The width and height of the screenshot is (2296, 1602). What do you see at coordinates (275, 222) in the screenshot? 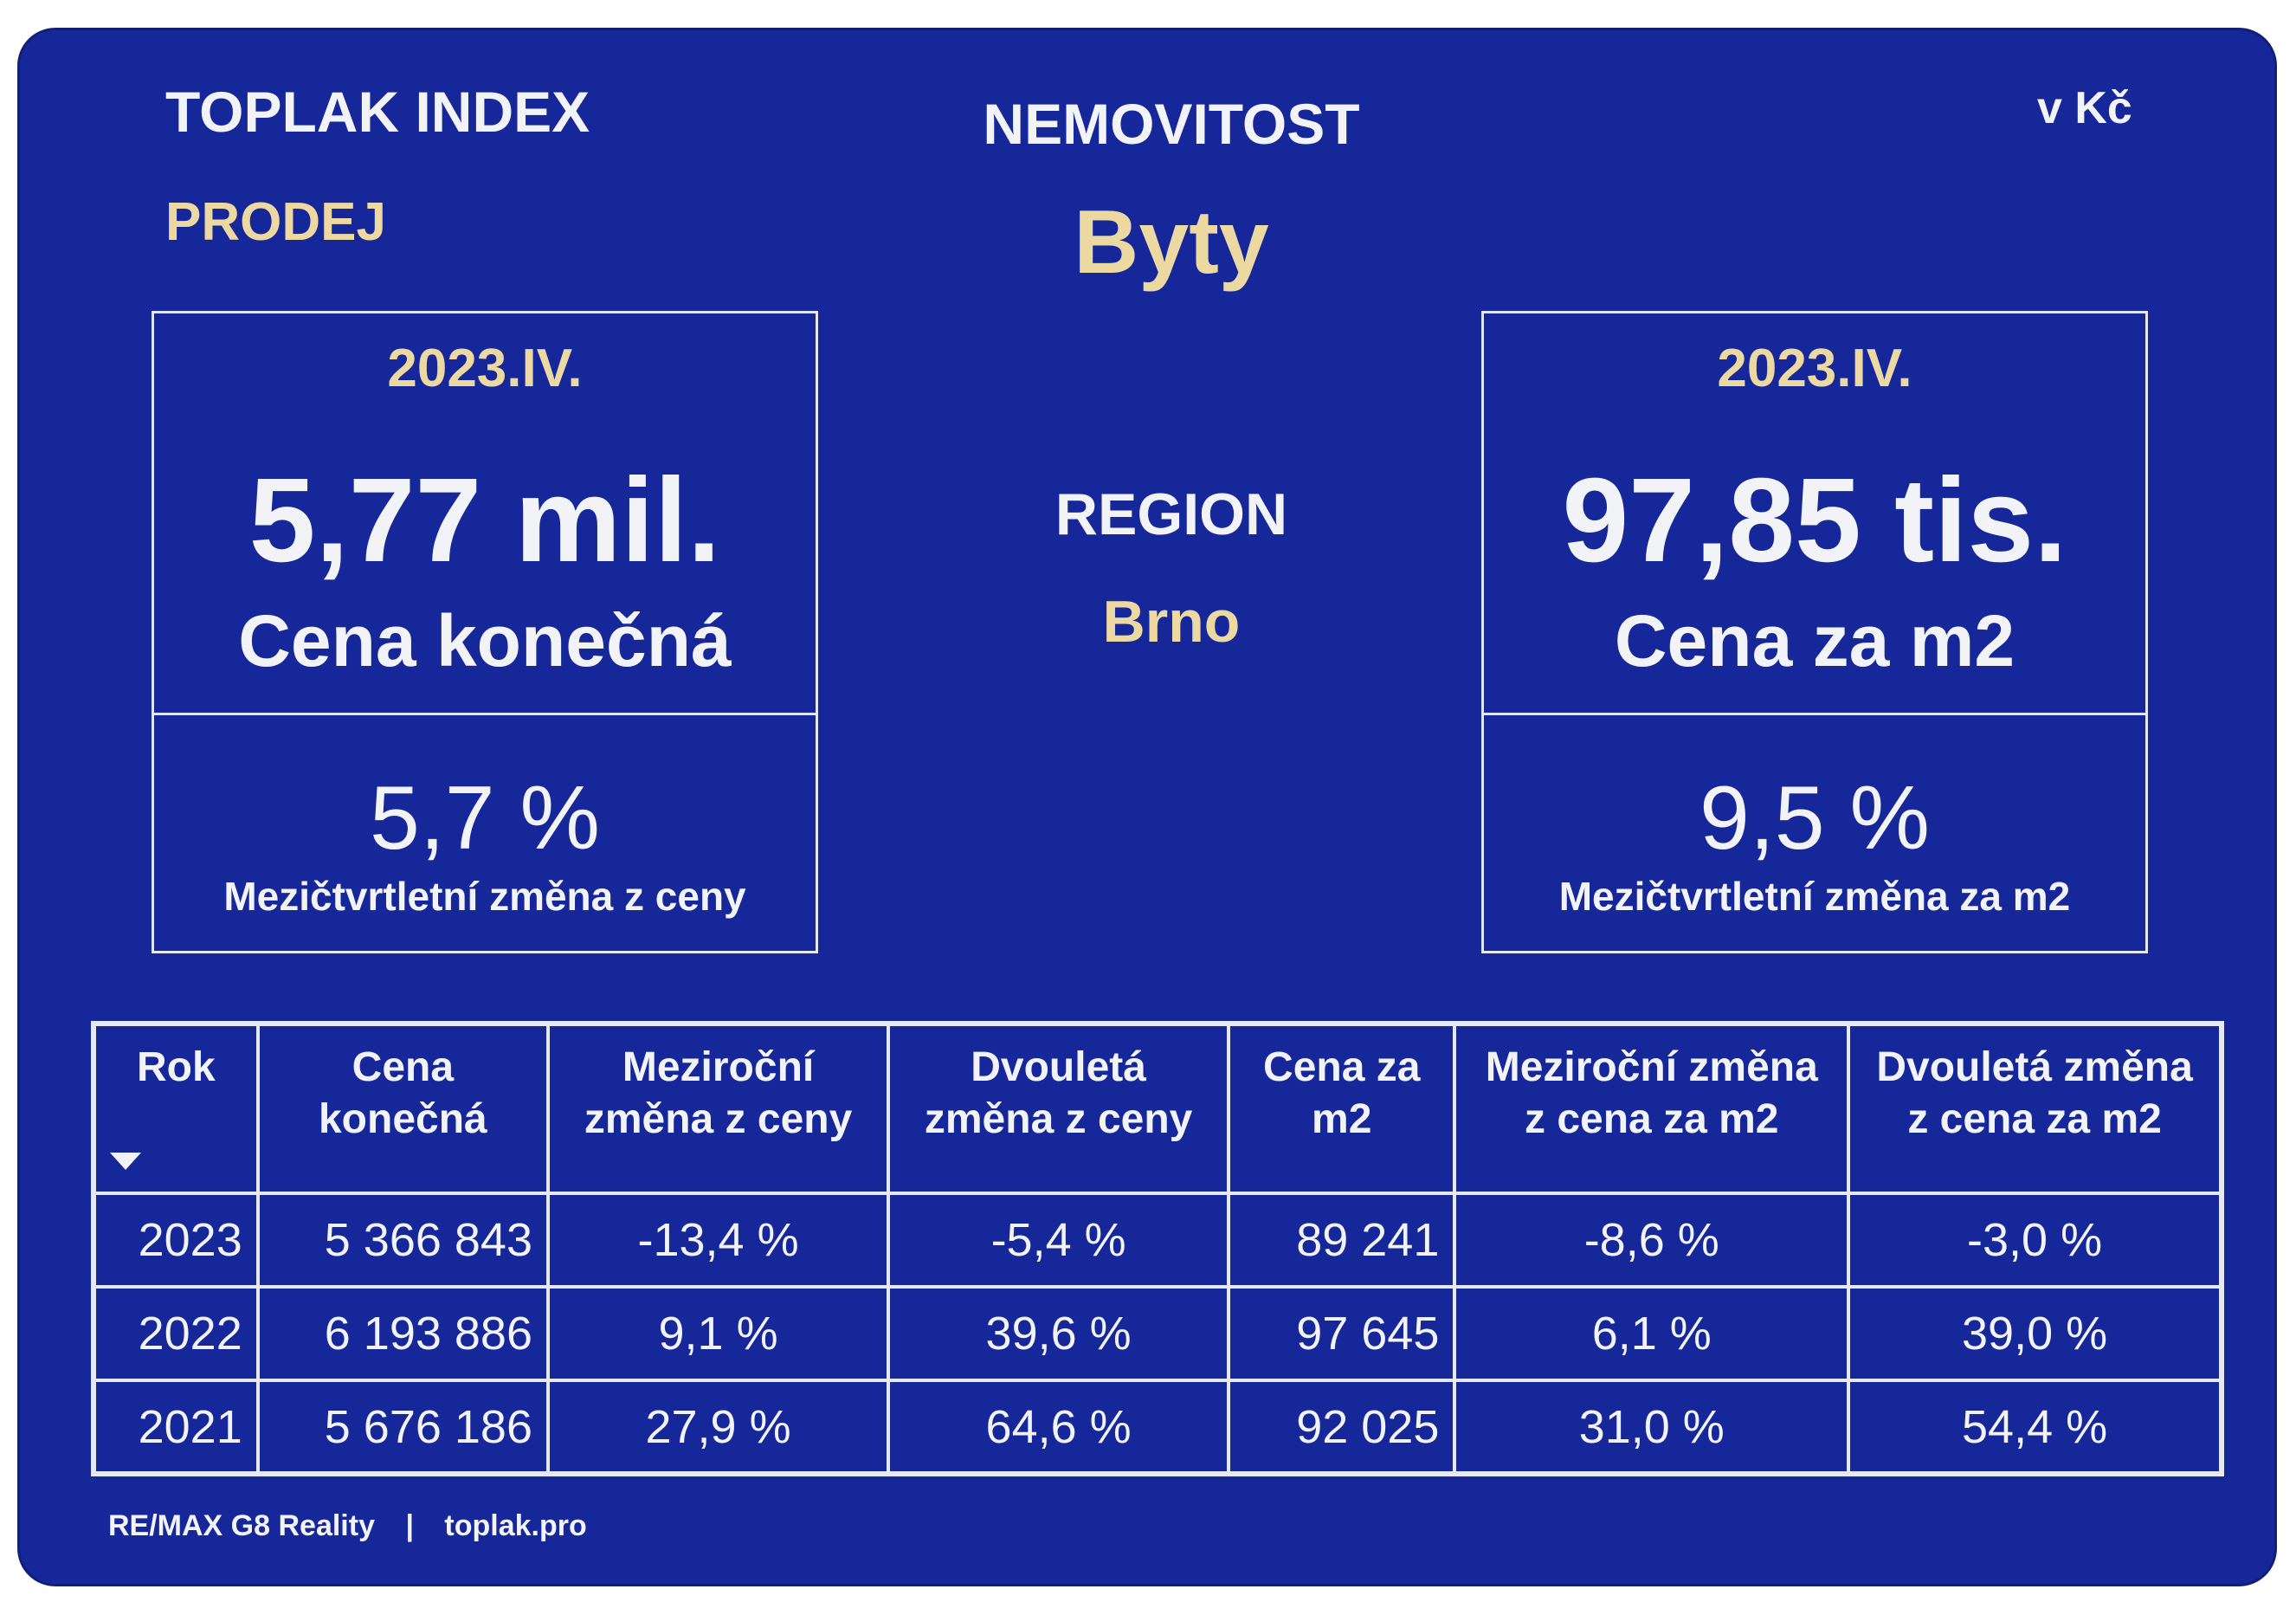
I see `transaction-type: PRODEJ` at bounding box center [275, 222].